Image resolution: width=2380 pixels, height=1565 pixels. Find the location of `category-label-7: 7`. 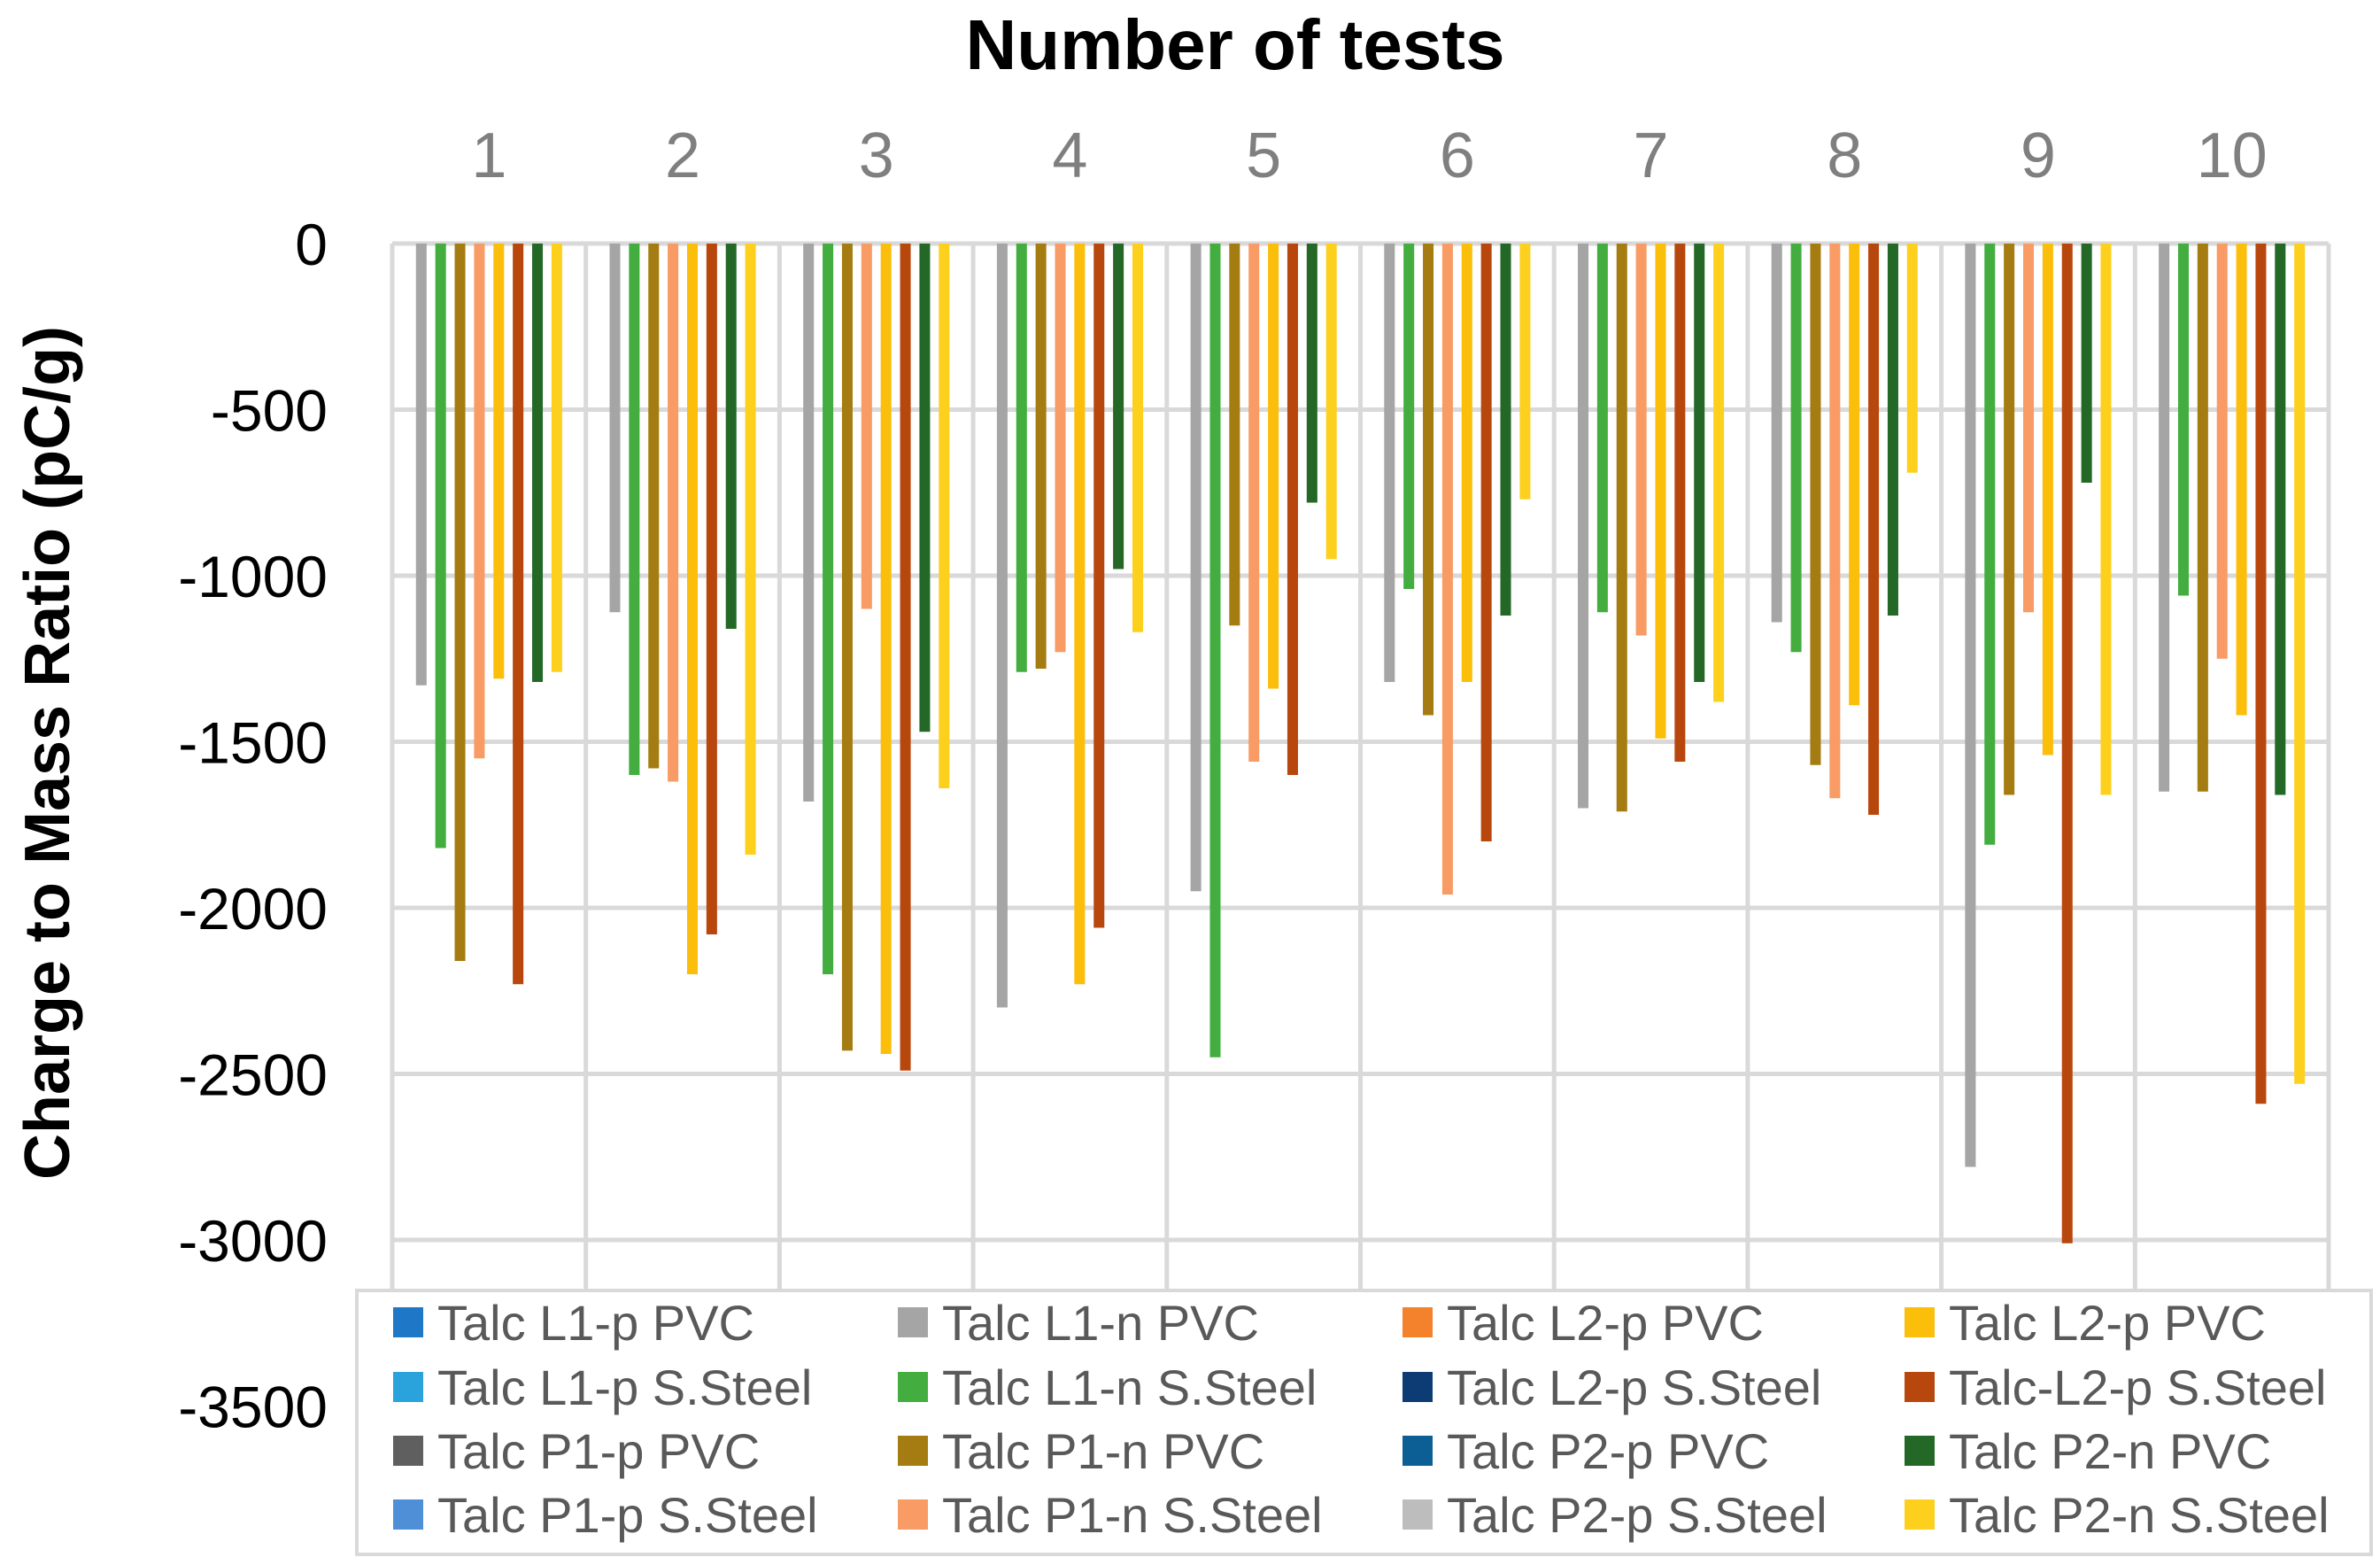

category-label-7: 7 is located at coordinates (1651, 155).